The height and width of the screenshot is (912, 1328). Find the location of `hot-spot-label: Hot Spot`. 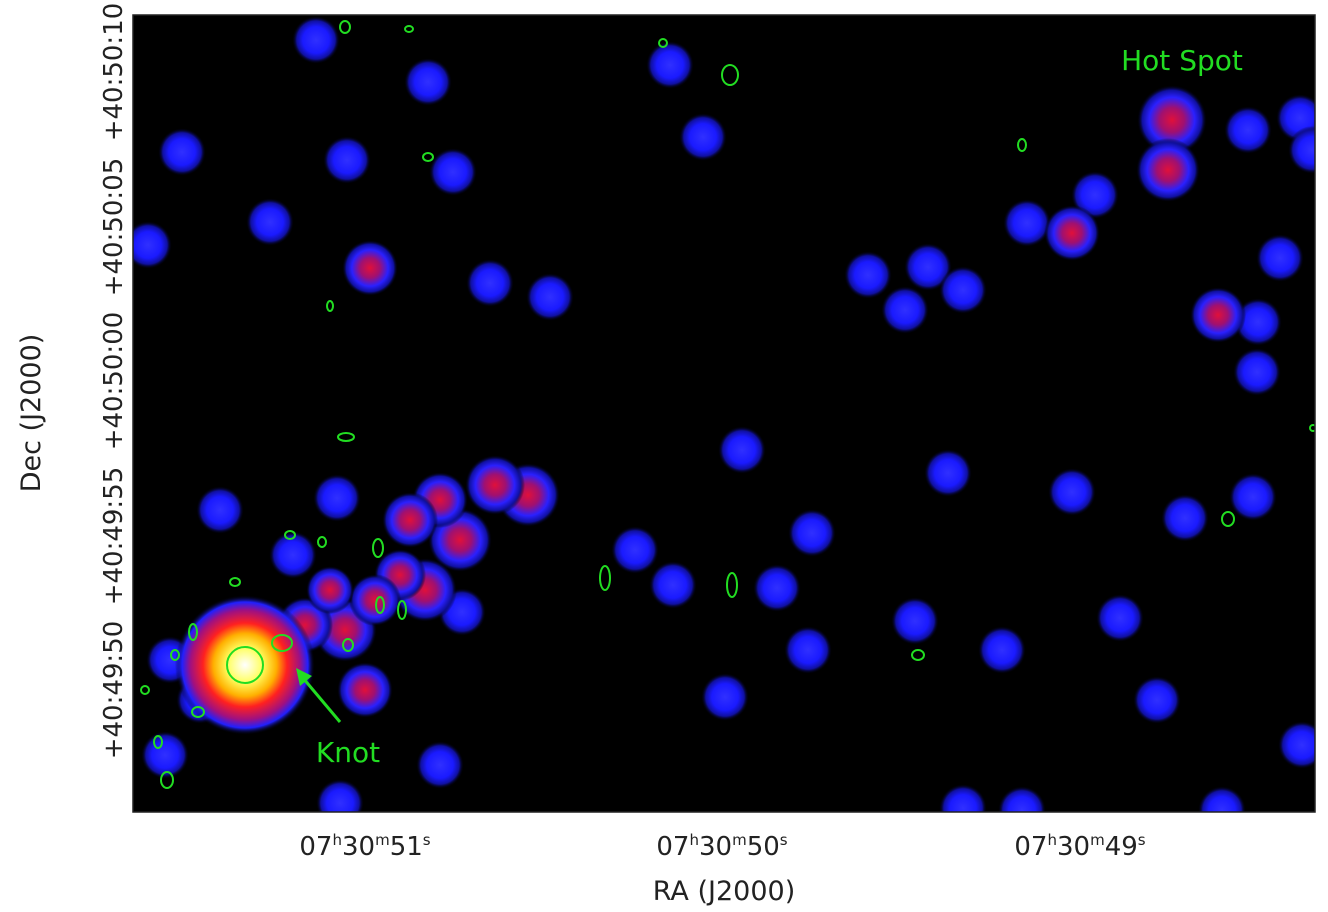

hot-spot-label: Hot Spot is located at coordinates (1182, 60).